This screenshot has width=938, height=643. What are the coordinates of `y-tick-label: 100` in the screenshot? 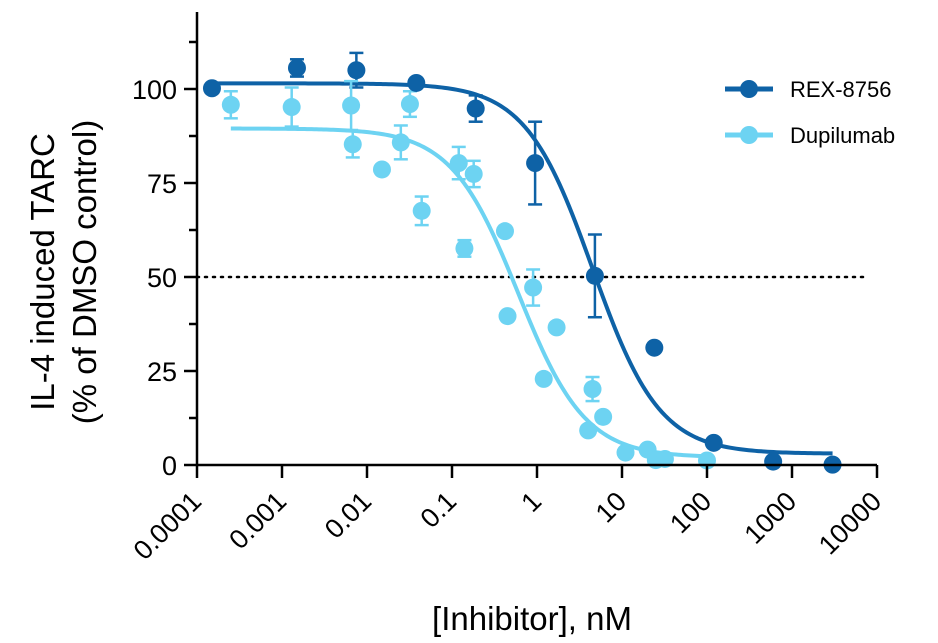 It's located at (154, 90).